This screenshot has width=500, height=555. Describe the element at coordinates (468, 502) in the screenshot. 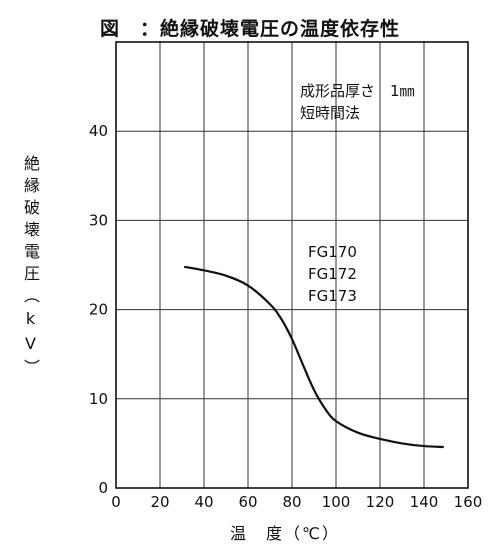

I see `x-tick-label: 160` at that location.